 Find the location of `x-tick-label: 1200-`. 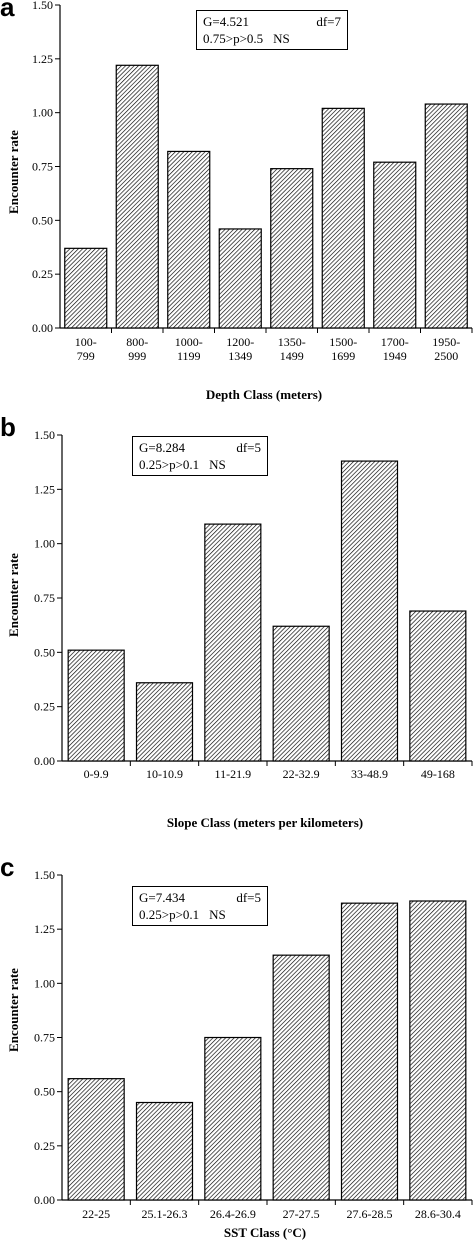

x-tick-label: 1200- is located at coordinates (240, 342).